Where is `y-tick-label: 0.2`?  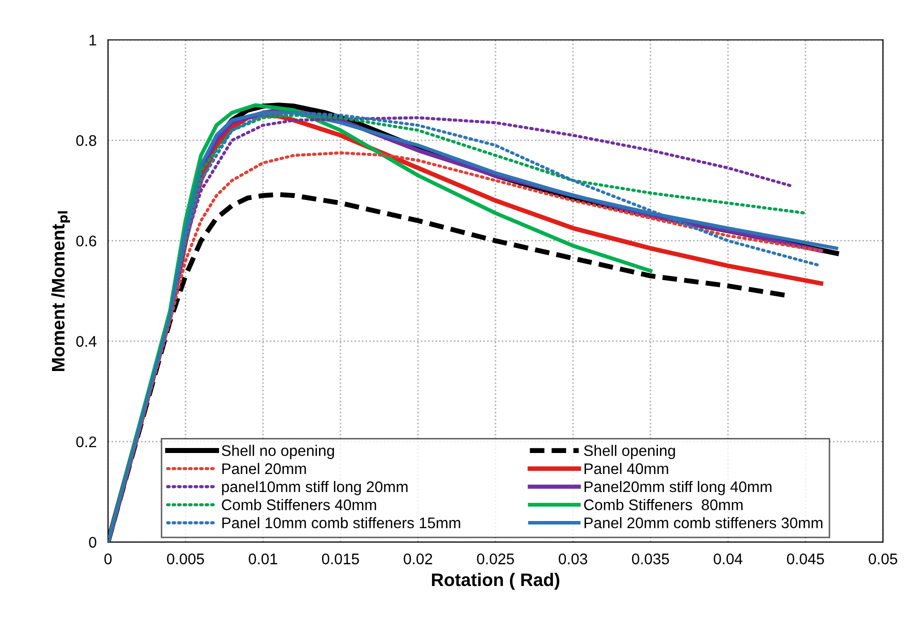
y-tick-label: 0.2 is located at coordinates (86, 442).